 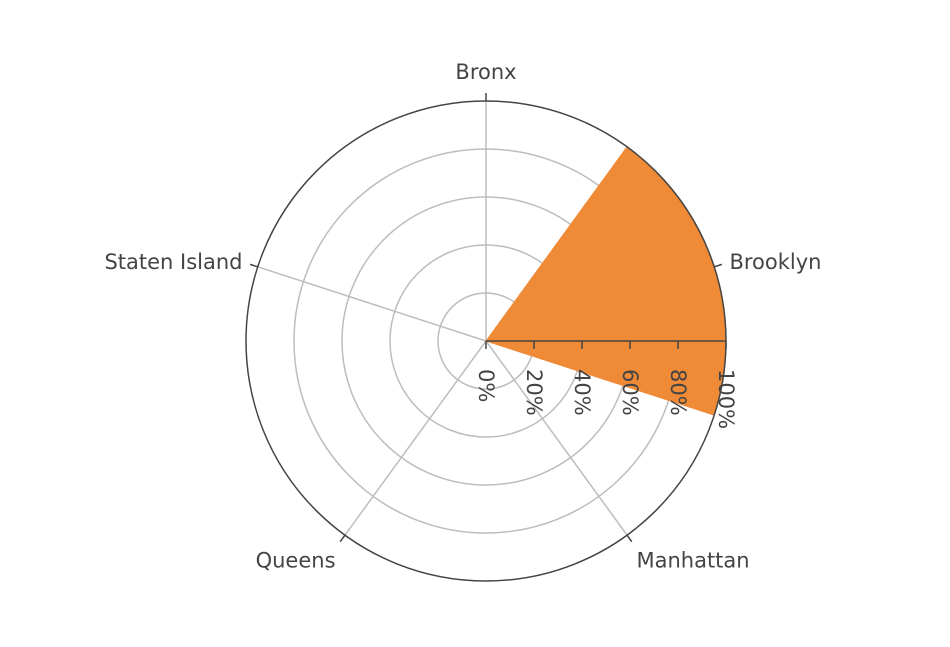 What do you see at coordinates (726, 399) in the screenshot?
I see `radial-tick-label-100: 100%` at bounding box center [726, 399].